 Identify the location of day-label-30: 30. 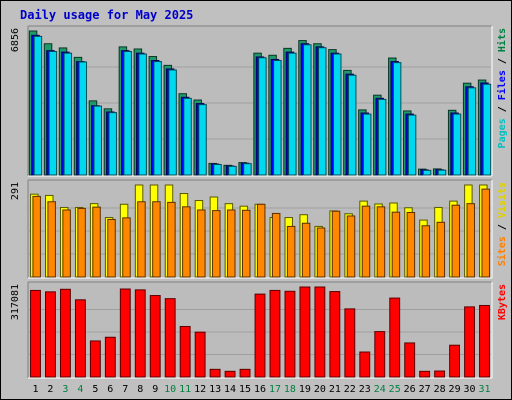
(470, 389).